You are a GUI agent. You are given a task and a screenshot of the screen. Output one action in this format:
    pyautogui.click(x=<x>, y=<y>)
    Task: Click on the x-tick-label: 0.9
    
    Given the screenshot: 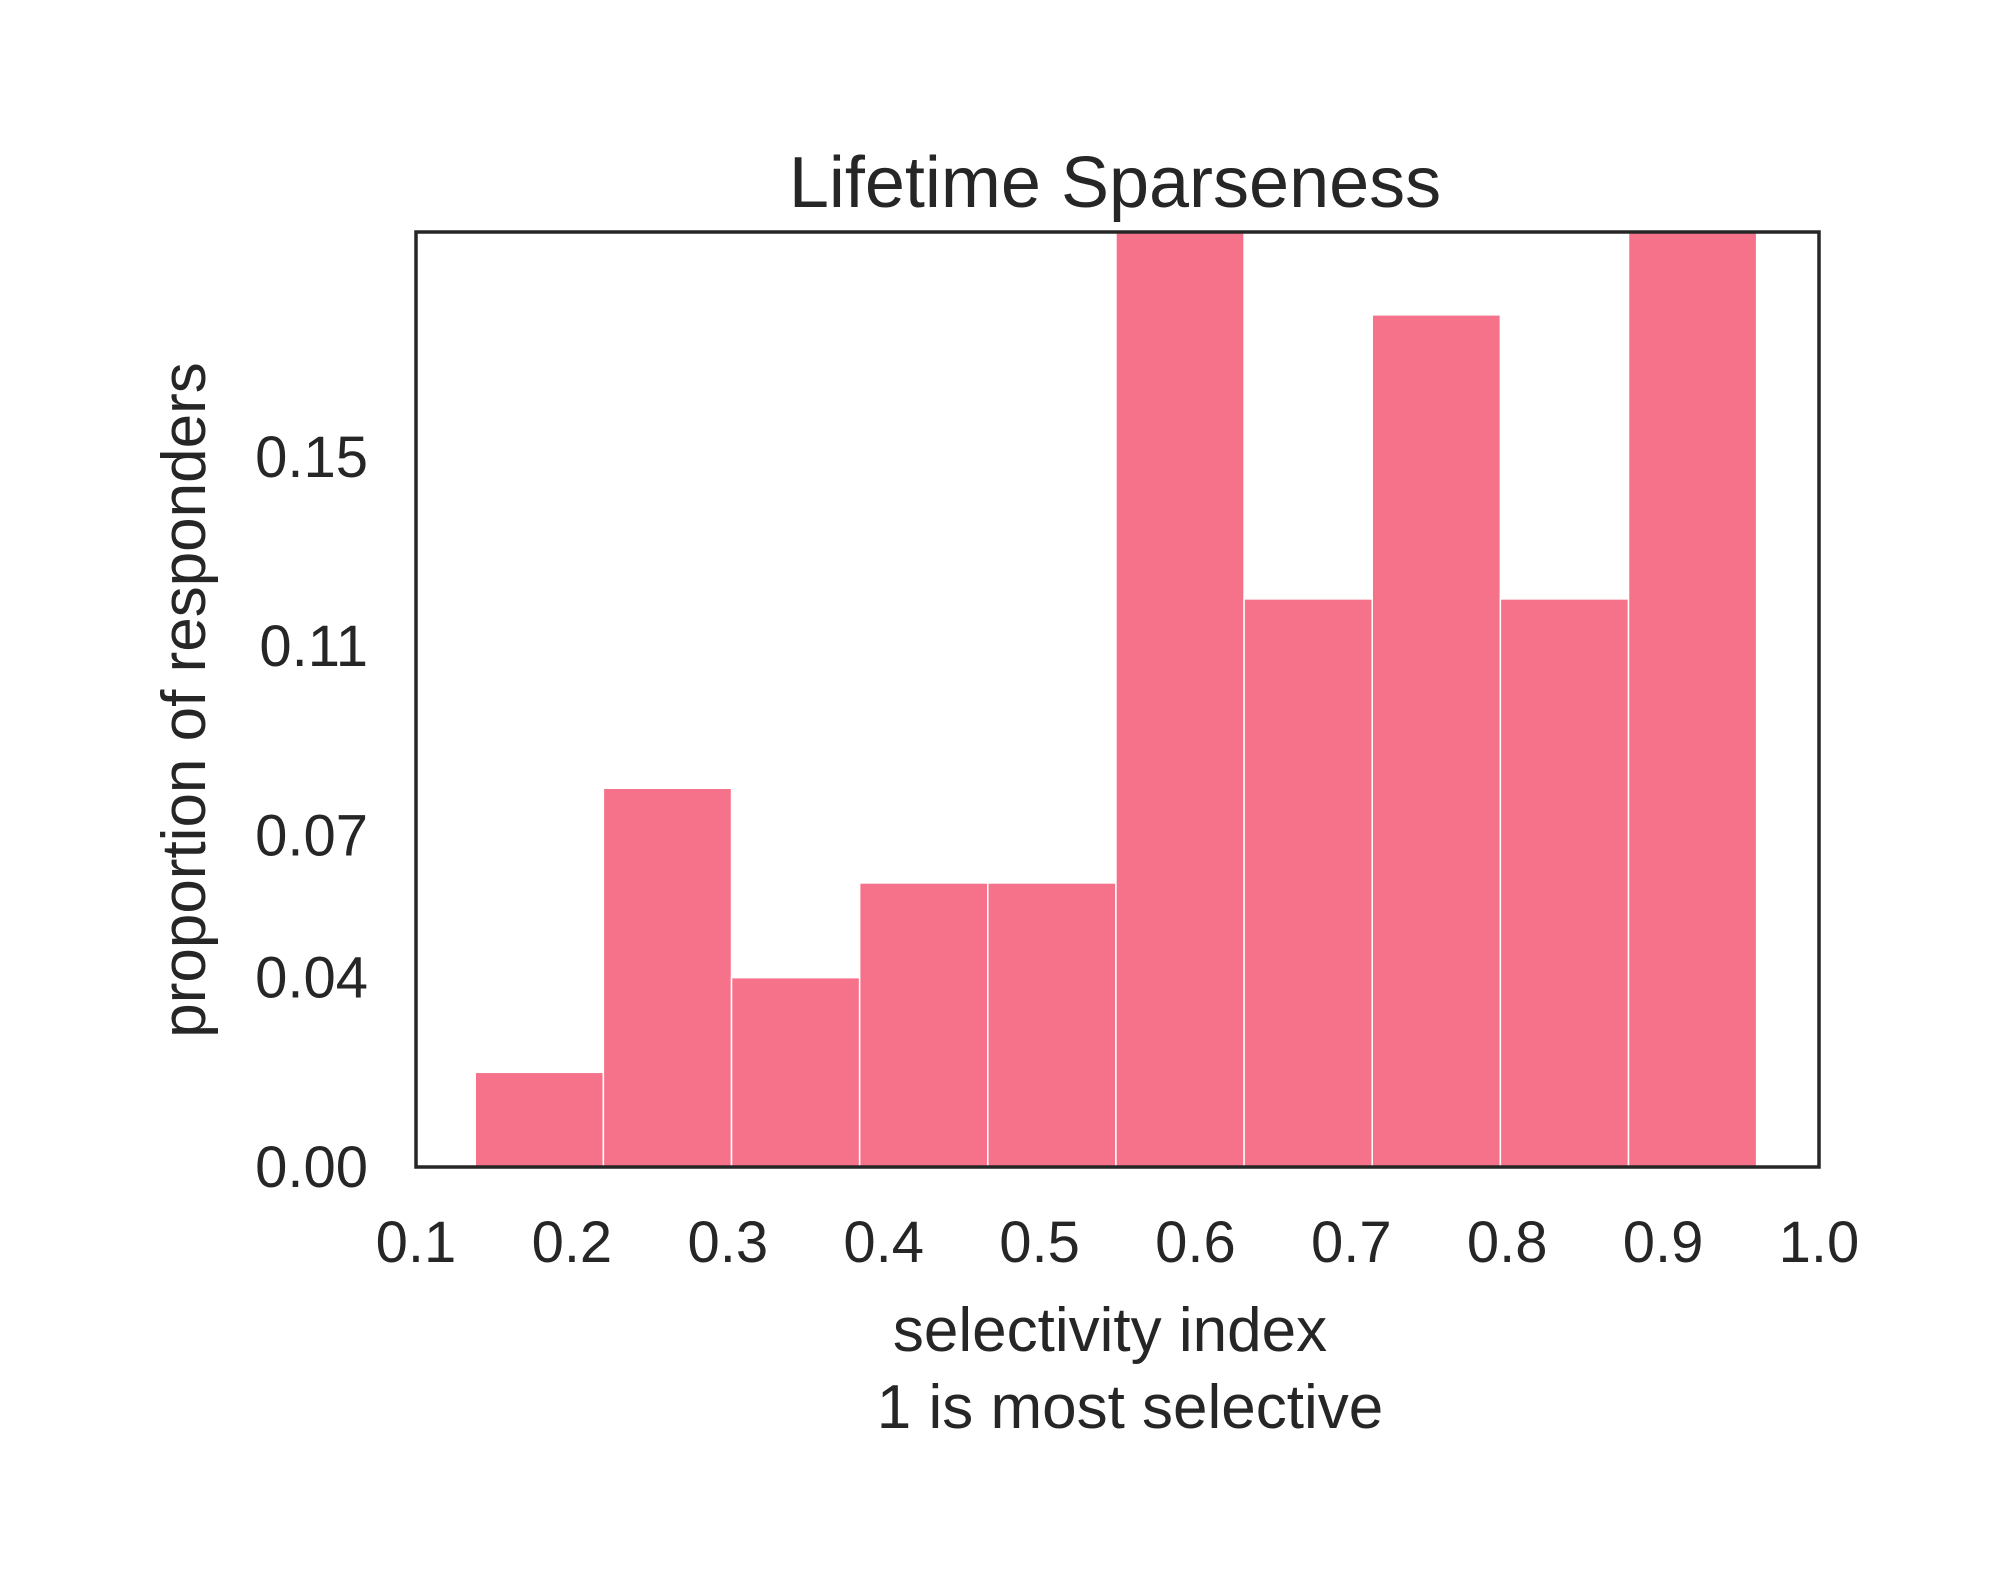 What is the action you would take?
    pyautogui.click(x=1663, y=1242)
    